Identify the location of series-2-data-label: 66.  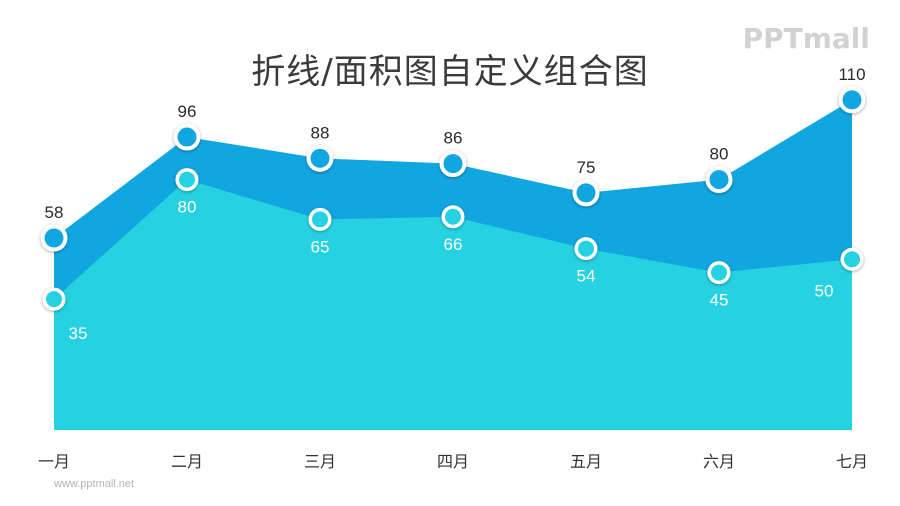
(453, 244).